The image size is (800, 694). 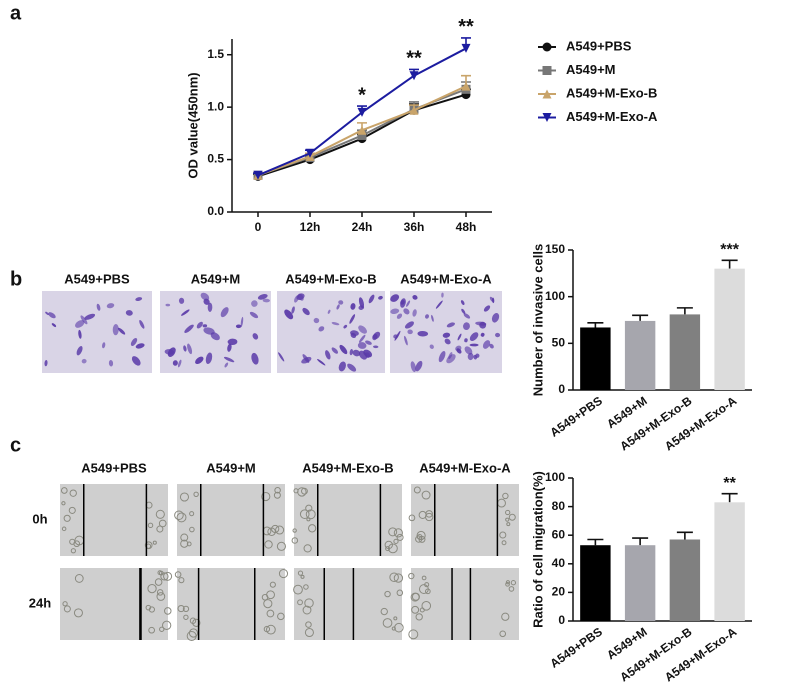 I want to click on y-tick-label: 100, so click(x=555, y=477).